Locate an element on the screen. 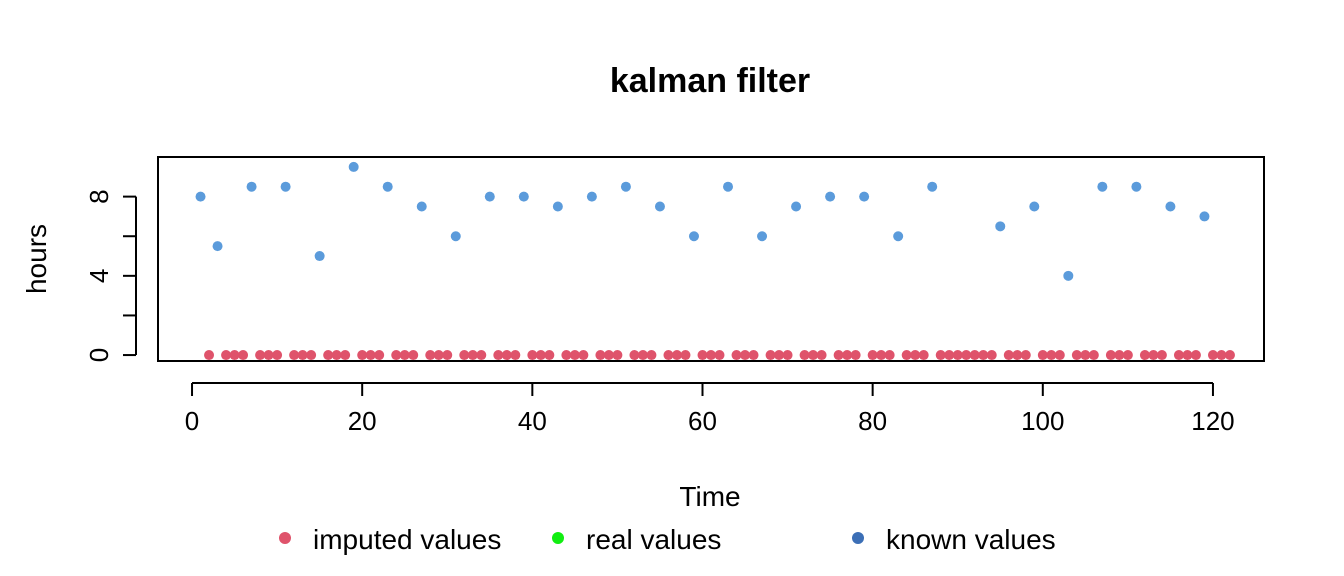 The height and width of the screenshot is (576, 1344). x-axis: 0 20 40 60 80 100 120 is located at coordinates (710, 409).